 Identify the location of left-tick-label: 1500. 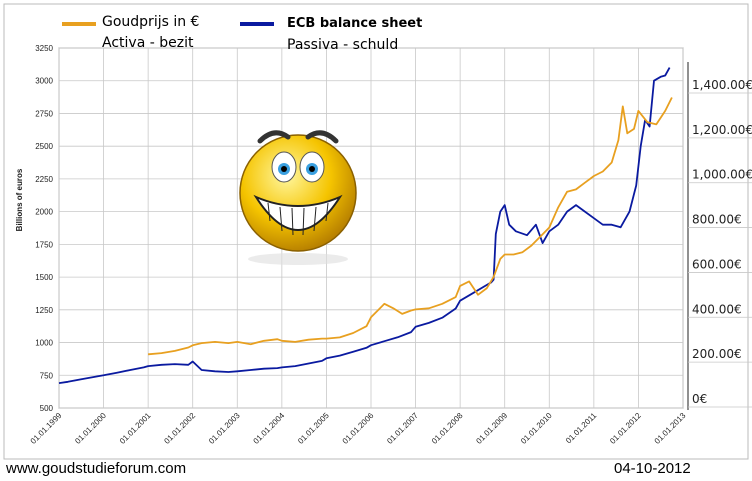
(44, 277).